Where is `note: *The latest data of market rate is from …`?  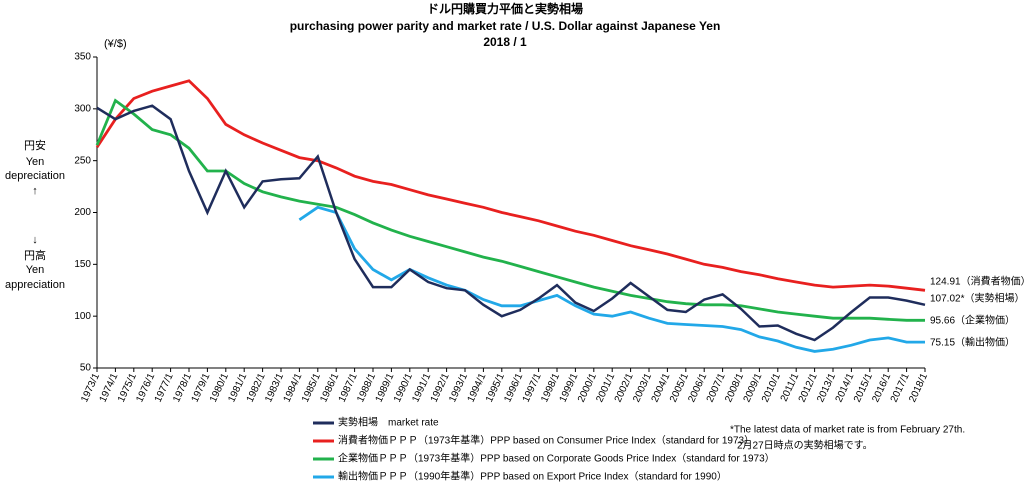
note: *The latest data of market rate is from … is located at coordinates (847, 430).